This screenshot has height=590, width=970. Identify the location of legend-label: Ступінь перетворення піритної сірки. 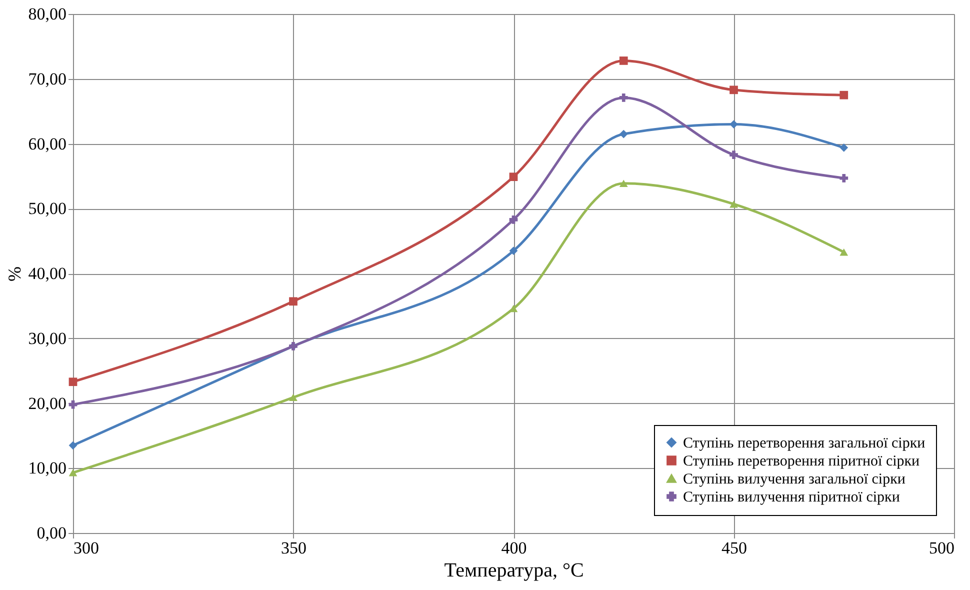
(801, 462).